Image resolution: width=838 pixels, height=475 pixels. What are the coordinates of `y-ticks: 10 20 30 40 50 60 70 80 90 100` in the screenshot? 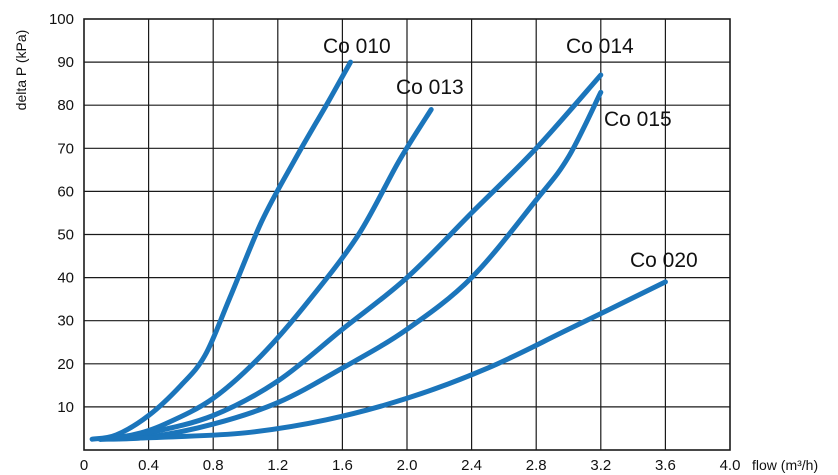 It's located at (61, 213).